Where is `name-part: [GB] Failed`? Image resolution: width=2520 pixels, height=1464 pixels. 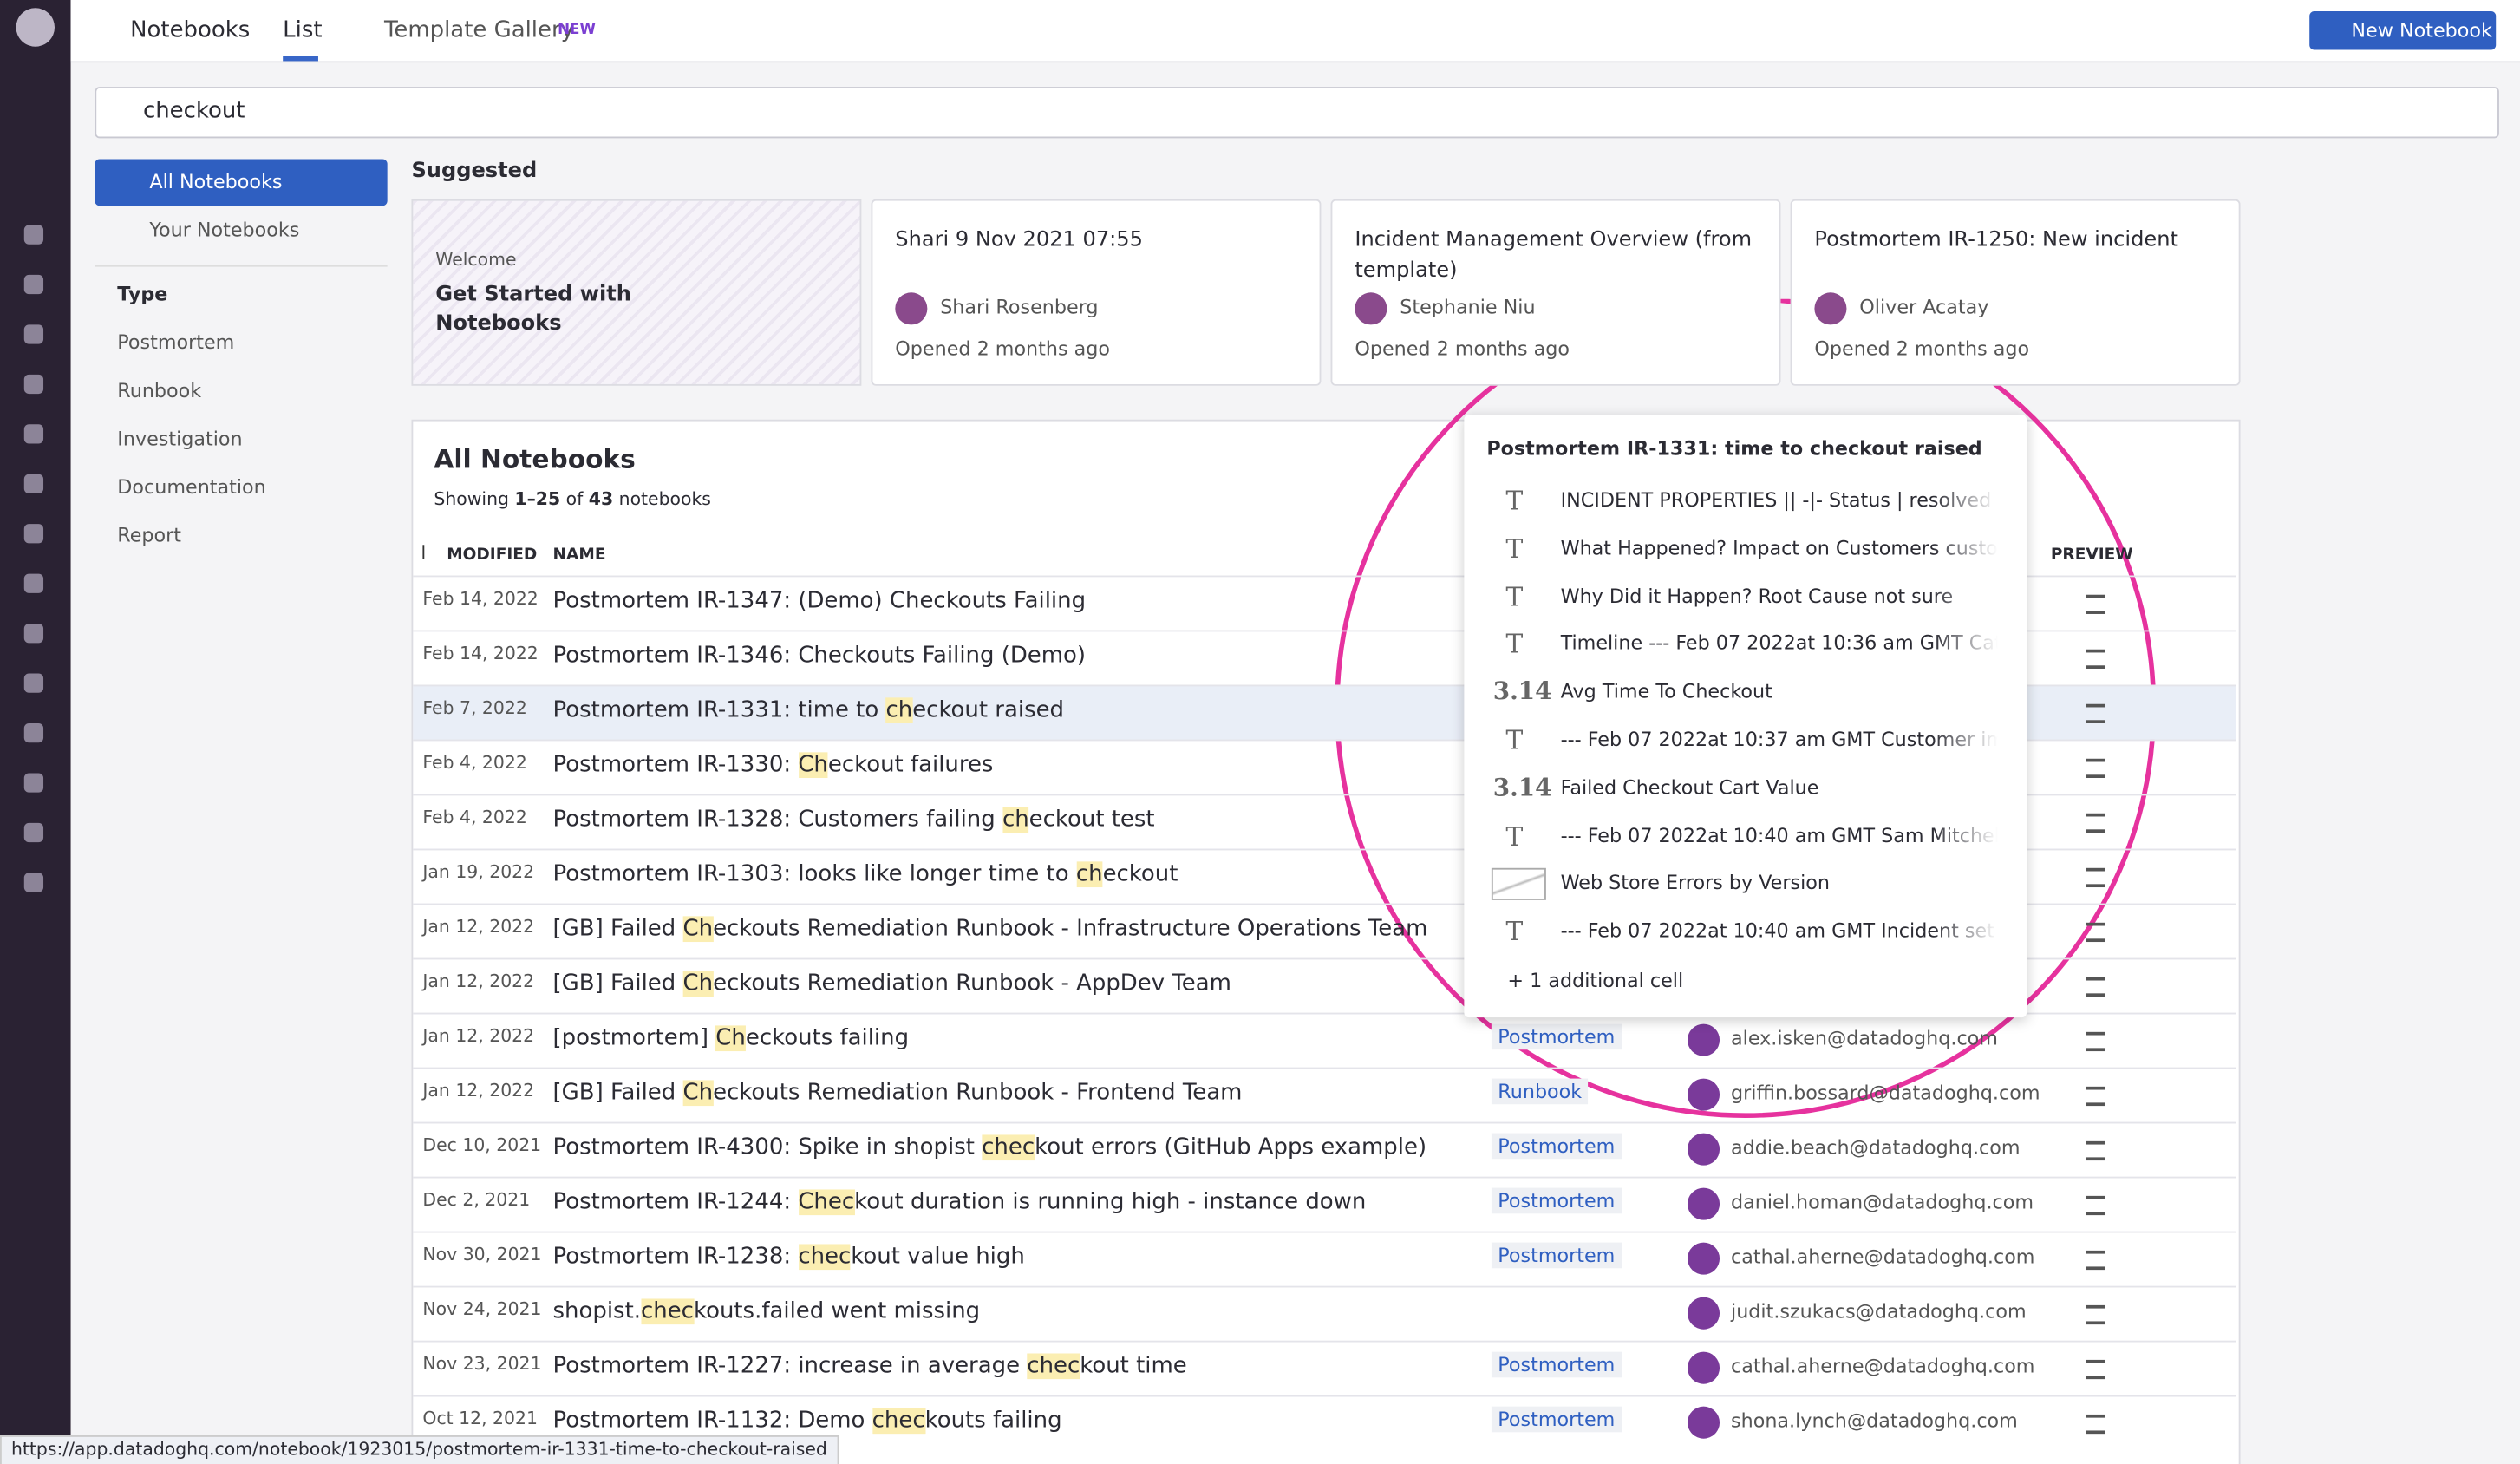 name-part: [GB] Failed is located at coordinates (617, 929).